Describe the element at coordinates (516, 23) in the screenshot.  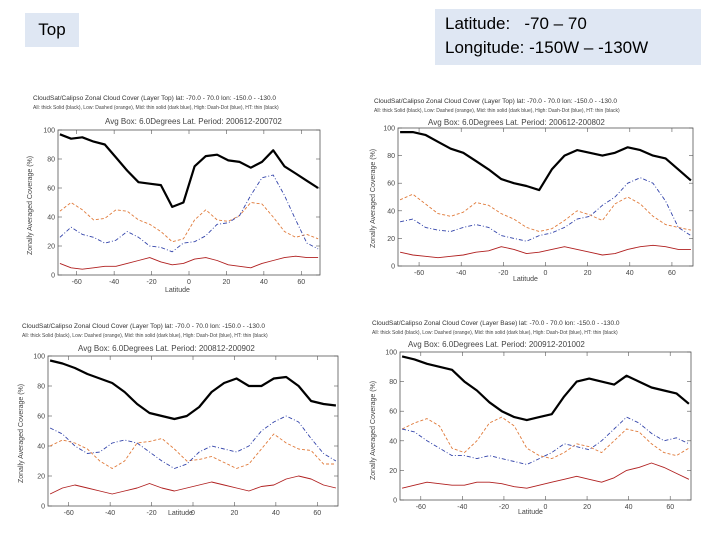
I see `latitude-text: Latitude: -70 – 70` at that location.